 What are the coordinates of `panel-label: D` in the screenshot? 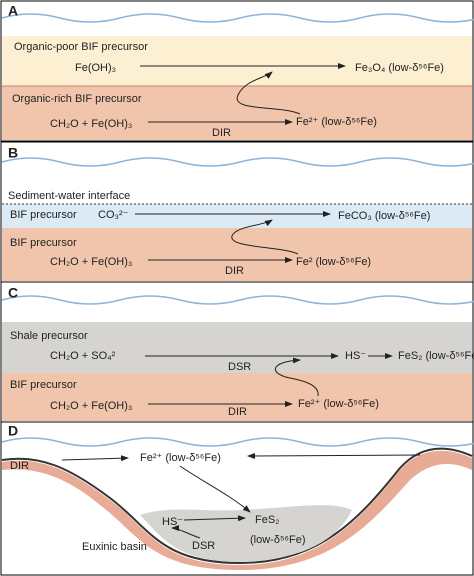 It's located at (13, 431).